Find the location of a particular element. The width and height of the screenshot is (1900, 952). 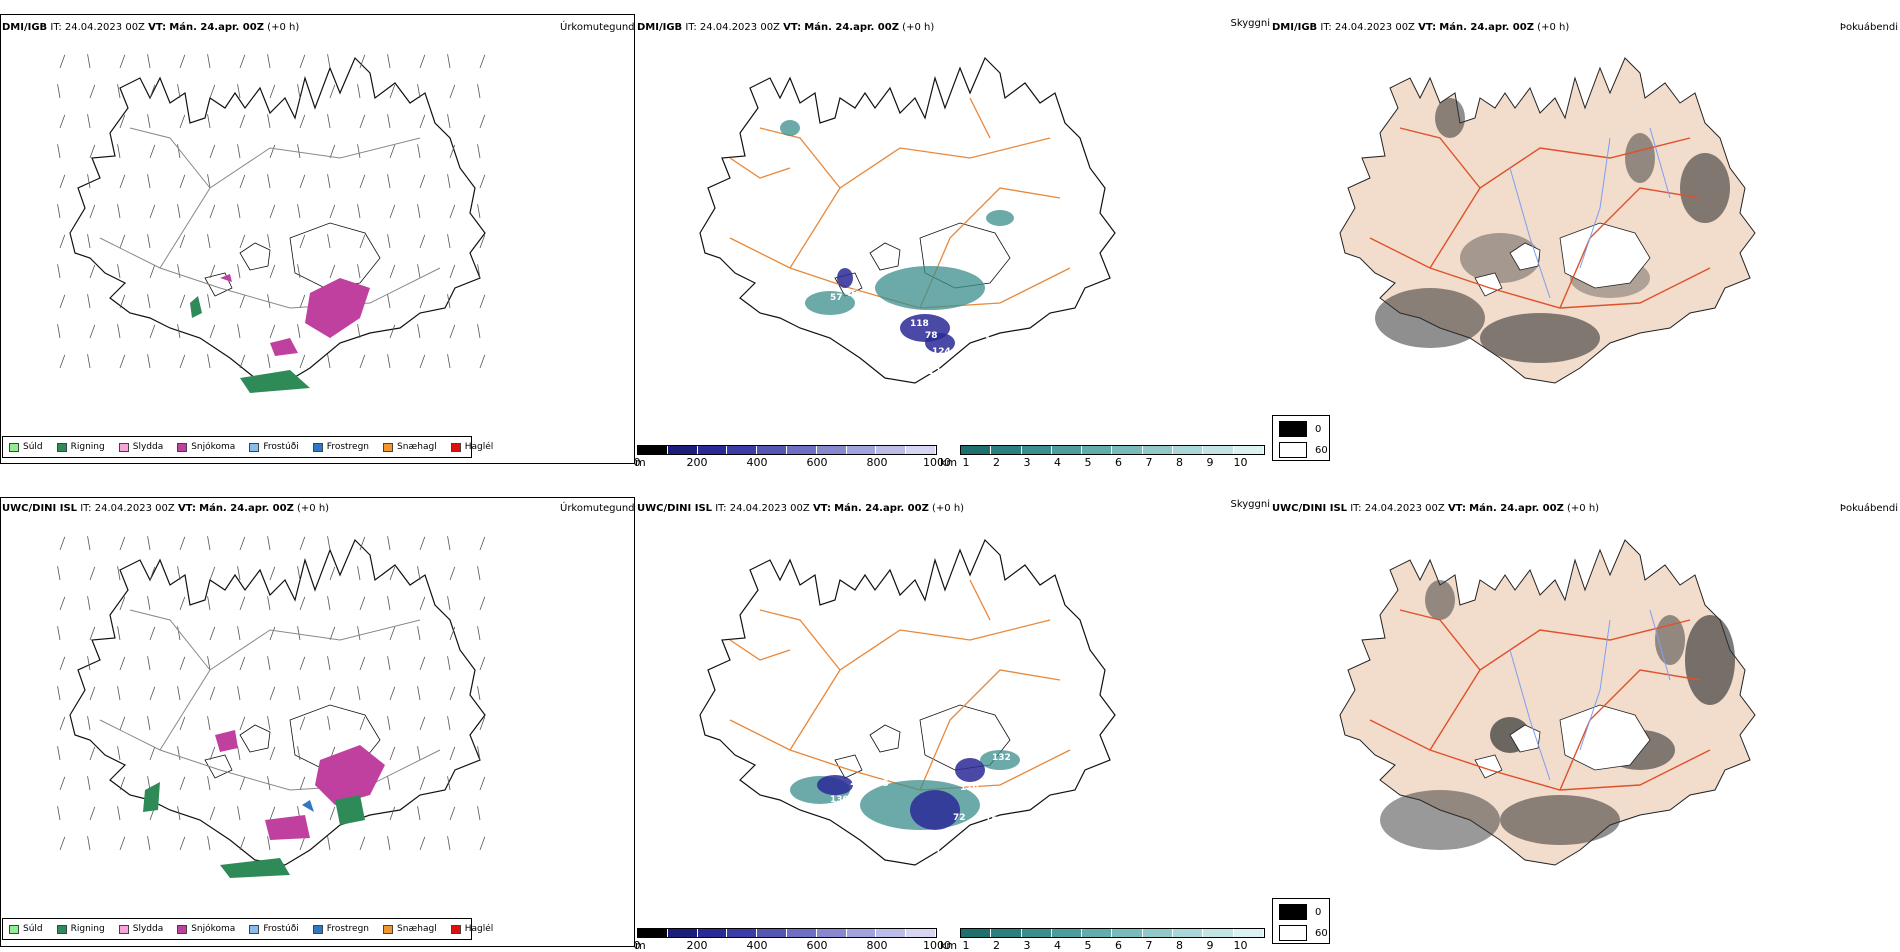

glacier is located at coordinates (1525, 256).